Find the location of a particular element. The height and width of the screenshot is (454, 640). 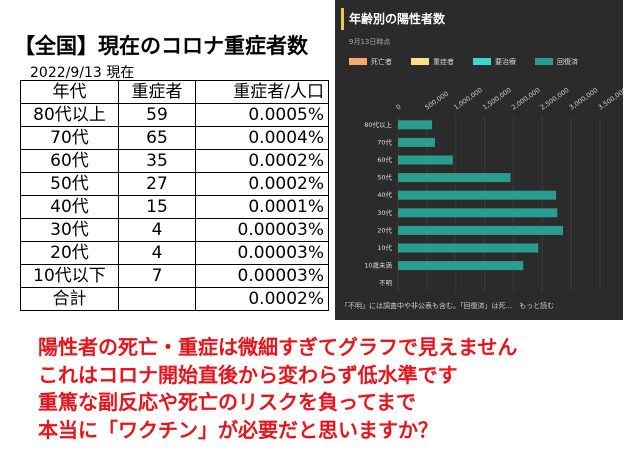

header-cell: 重症者 is located at coordinates (157, 92).